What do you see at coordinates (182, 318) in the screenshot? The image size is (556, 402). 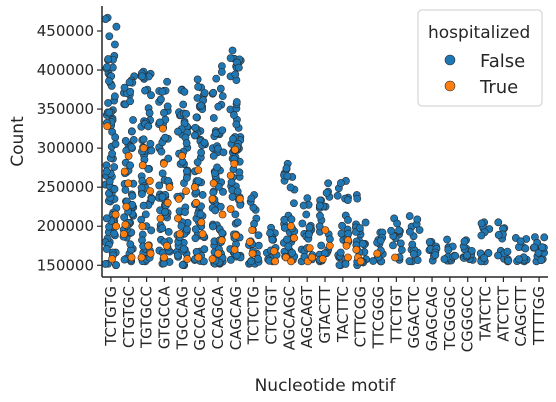 I see `x-tick-label-4: TGCCAG` at bounding box center [182, 318].